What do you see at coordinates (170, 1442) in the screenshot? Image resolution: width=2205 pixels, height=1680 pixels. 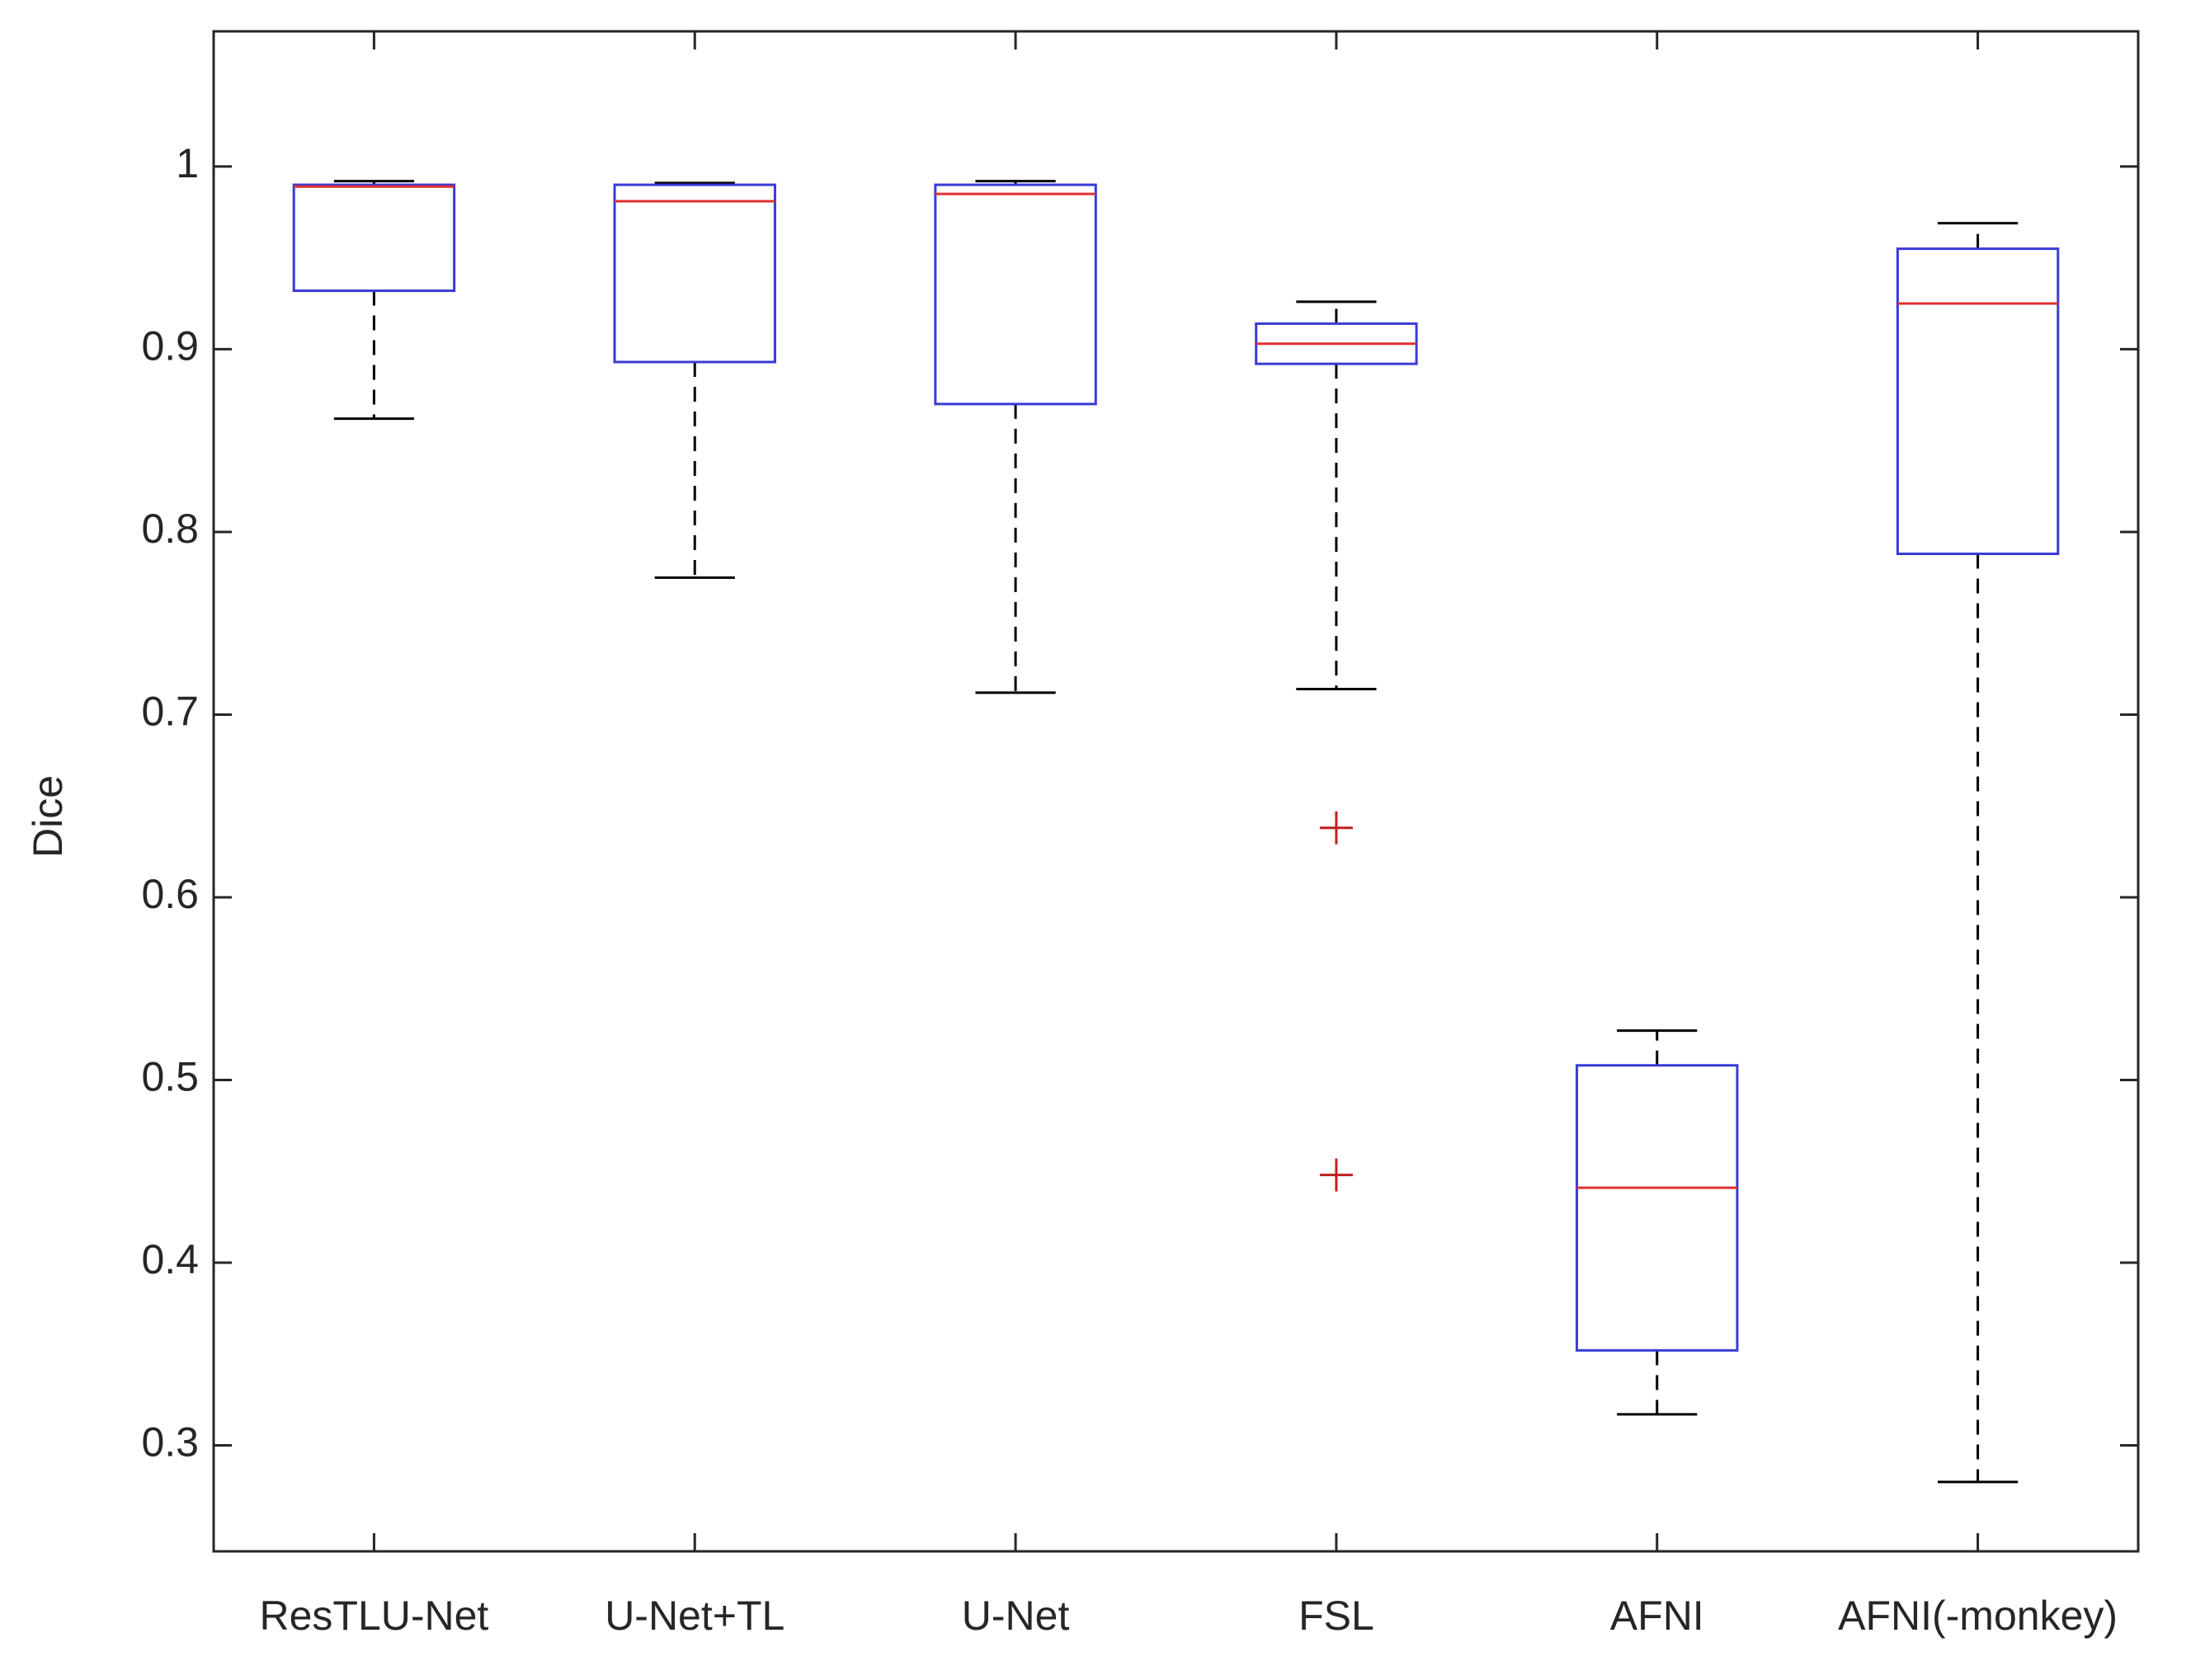 I see `y-tick-label: 0.3` at bounding box center [170, 1442].